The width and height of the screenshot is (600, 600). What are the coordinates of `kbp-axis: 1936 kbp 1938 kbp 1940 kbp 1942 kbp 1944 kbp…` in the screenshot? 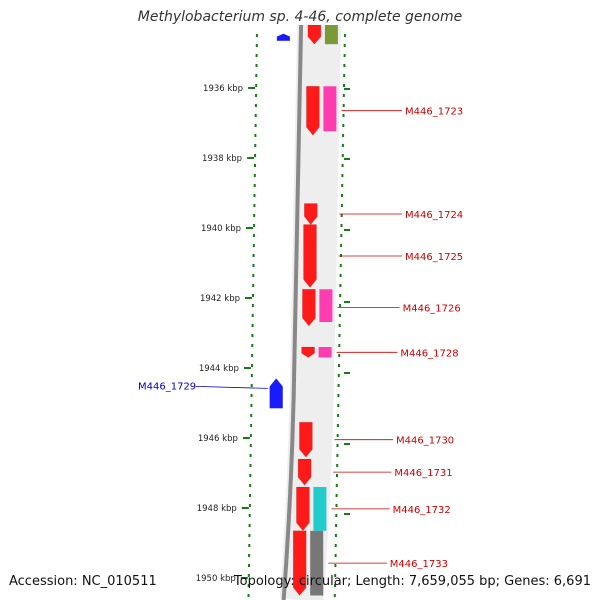 It's located at (226, 334).